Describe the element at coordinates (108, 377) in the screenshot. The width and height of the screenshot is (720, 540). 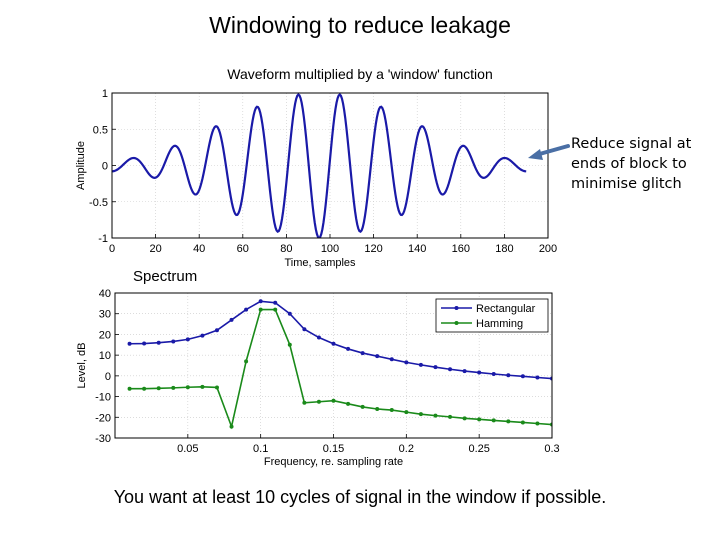
I see `spectrum-y-tick-label: 0` at that location.